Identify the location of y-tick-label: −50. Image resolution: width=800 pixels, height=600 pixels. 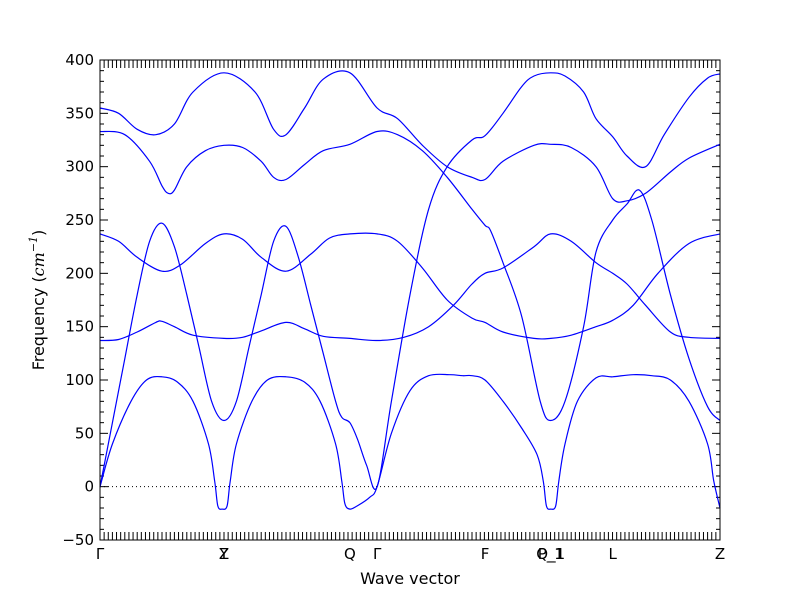
(78, 540).